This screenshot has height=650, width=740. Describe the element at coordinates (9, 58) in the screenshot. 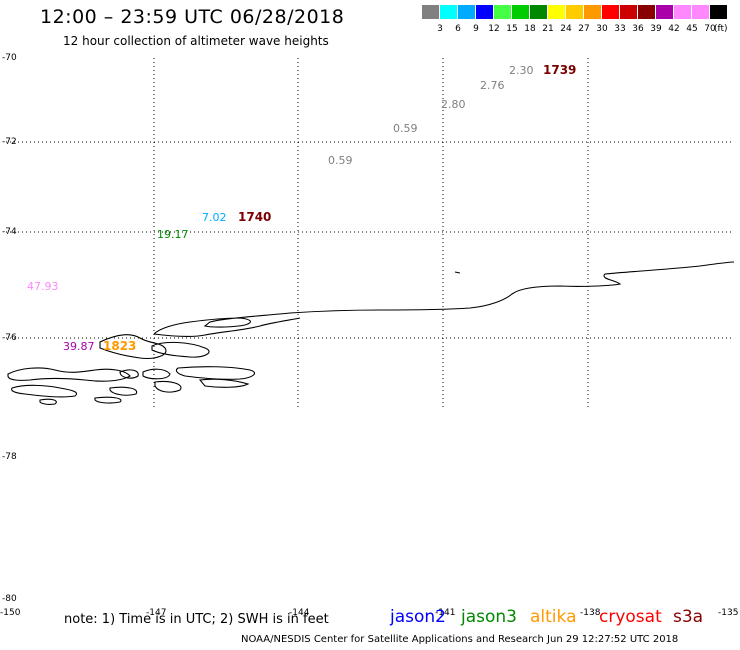

I see `latitude-label: -70` at that location.